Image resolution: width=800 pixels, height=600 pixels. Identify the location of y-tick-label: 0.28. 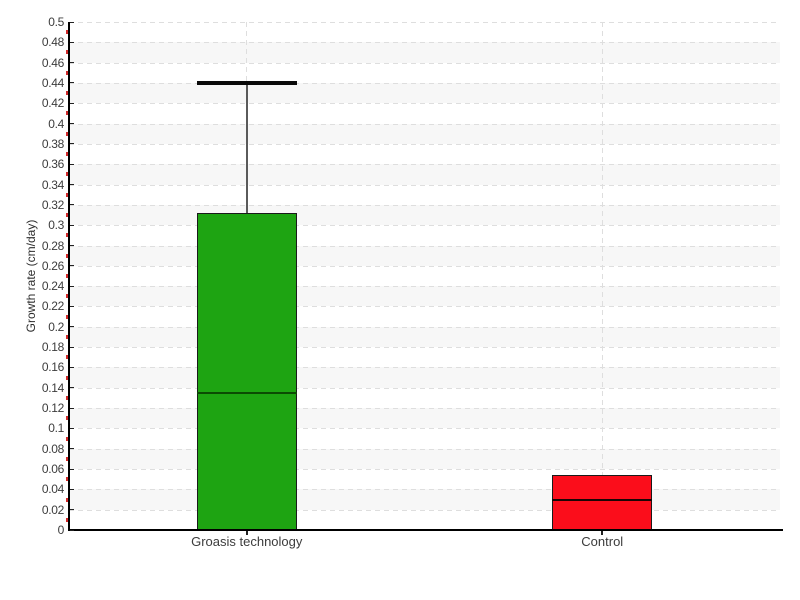
(52, 245).